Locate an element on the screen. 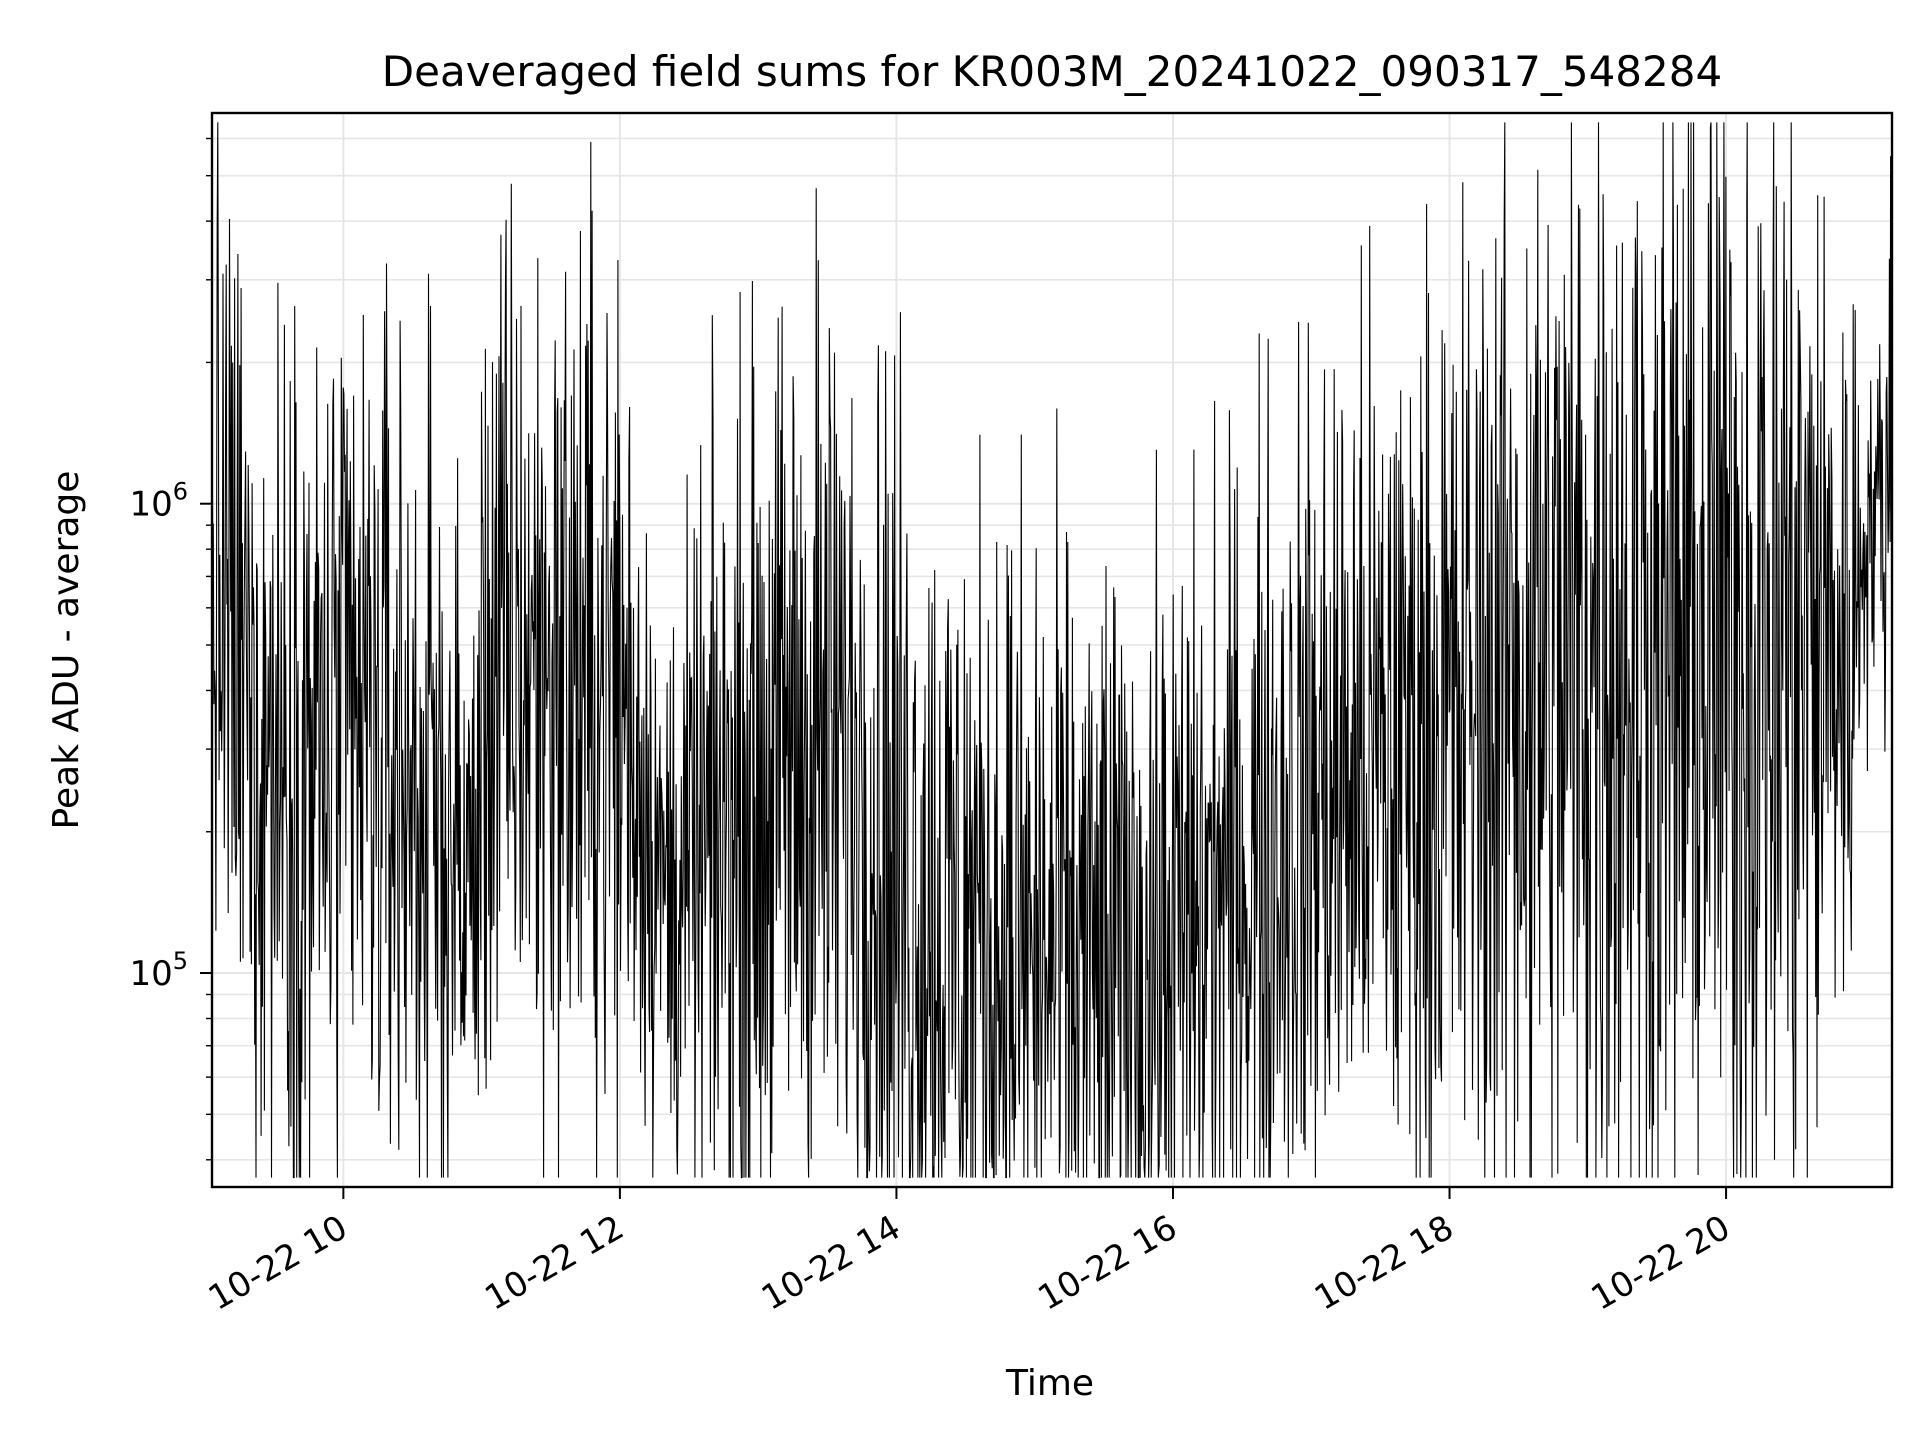  y-axis-label: Peak ADU - average is located at coordinates (66, 650).